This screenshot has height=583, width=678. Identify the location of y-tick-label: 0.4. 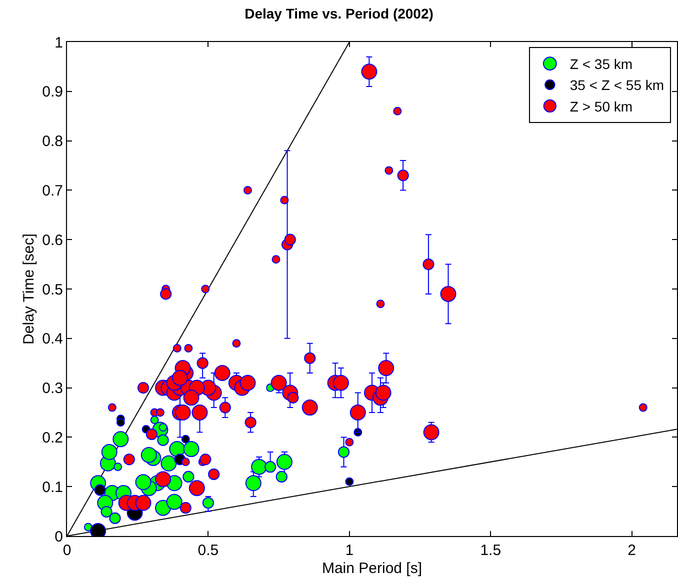
(52, 339).